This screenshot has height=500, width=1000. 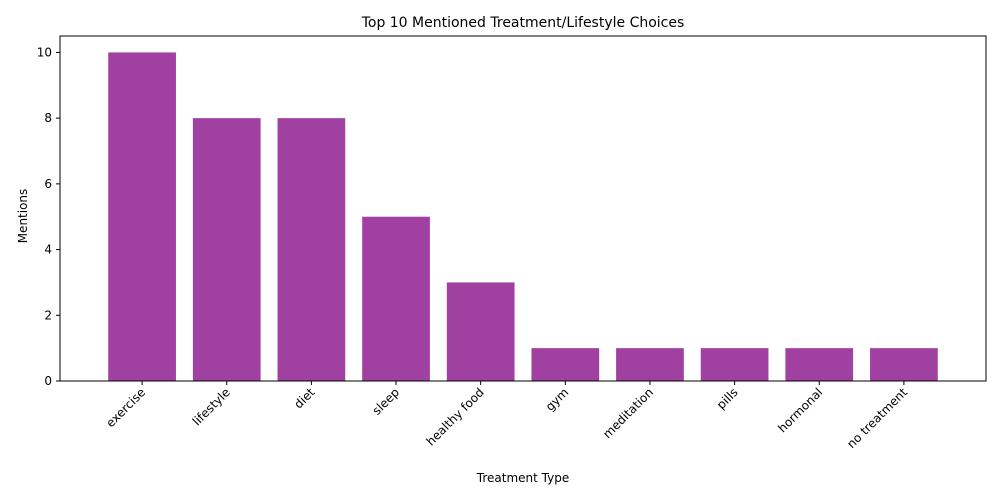 What do you see at coordinates (522, 478) in the screenshot?
I see `x-axis-label: Treatment Type` at bounding box center [522, 478].